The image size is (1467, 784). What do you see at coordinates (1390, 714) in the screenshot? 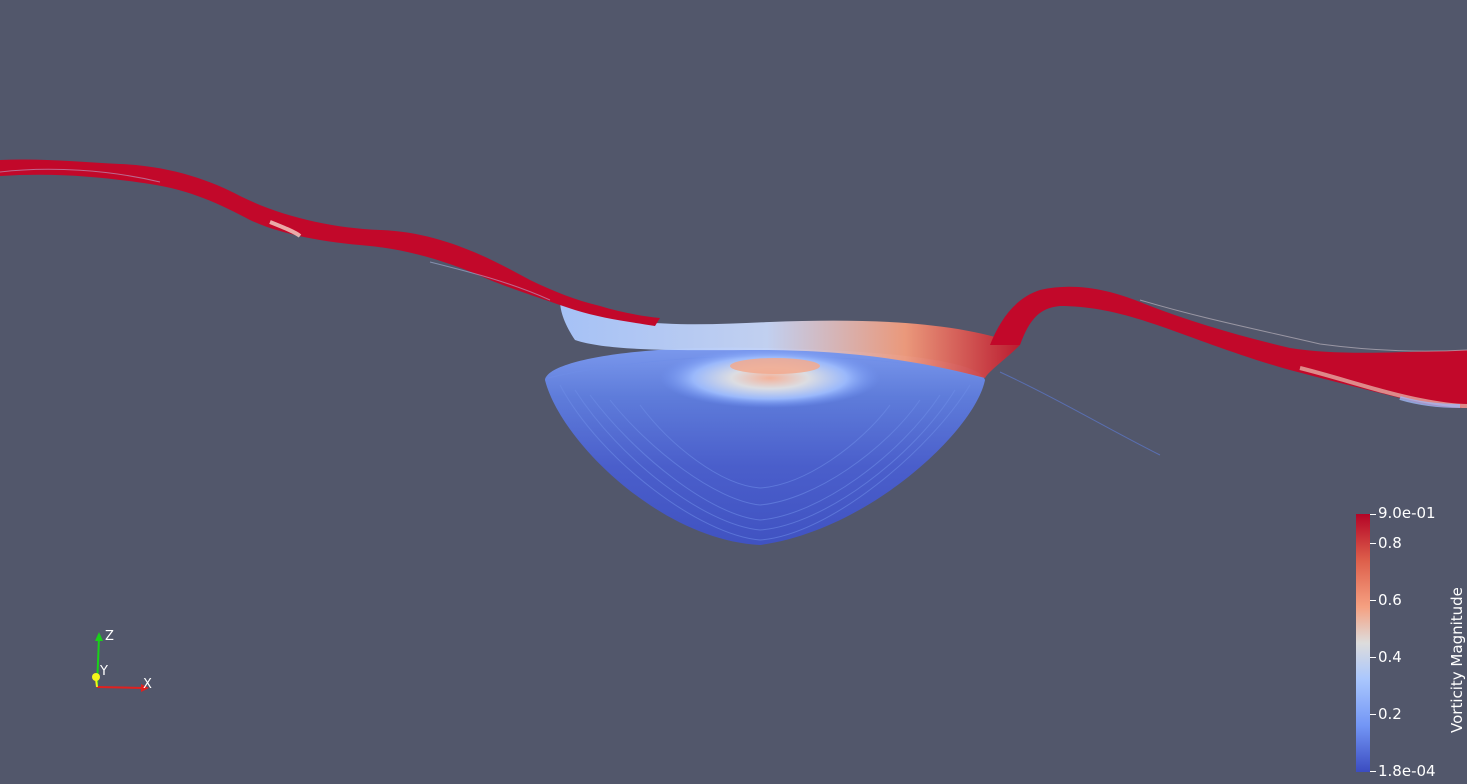
I see `color-legend-tick-label: 0.2` at bounding box center [1390, 714].